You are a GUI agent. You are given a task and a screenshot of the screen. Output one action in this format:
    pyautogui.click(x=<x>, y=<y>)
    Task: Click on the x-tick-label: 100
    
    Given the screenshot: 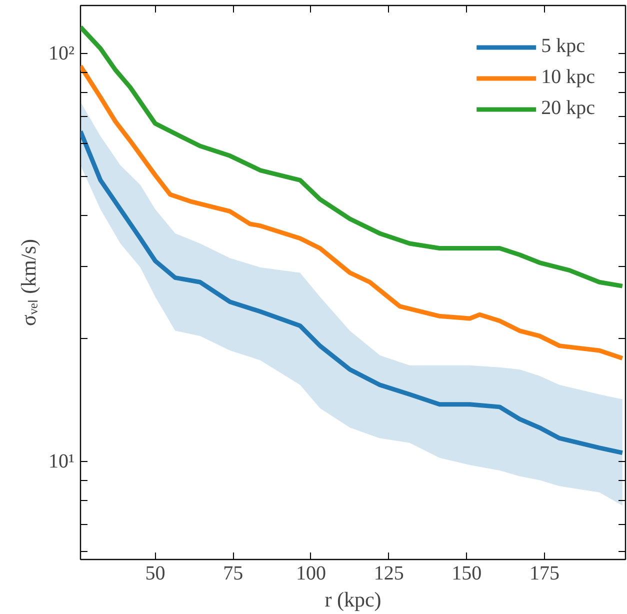 What is the action you would take?
    pyautogui.click(x=311, y=573)
    